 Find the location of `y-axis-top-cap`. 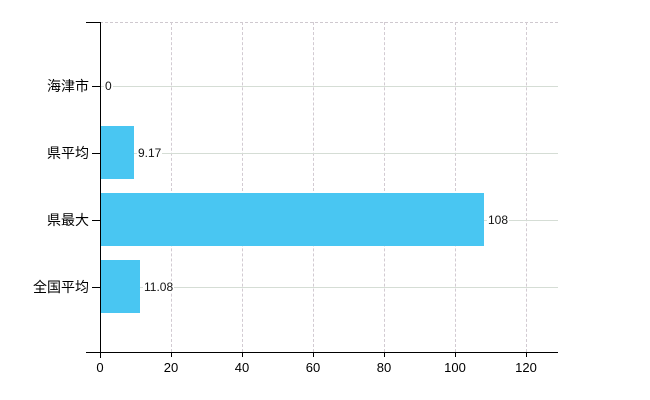

y-axis-top-cap is located at coordinates (93, 22).